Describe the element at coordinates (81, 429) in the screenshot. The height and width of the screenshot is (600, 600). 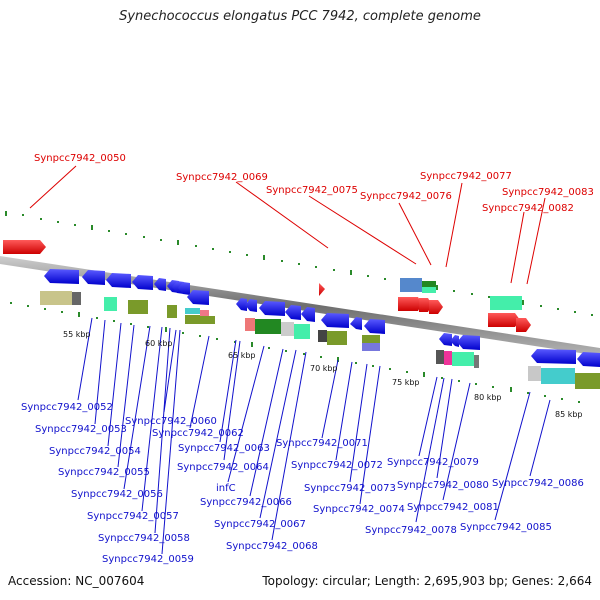
I see `gene-label-0053: Synpcc7942_0053` at that location.